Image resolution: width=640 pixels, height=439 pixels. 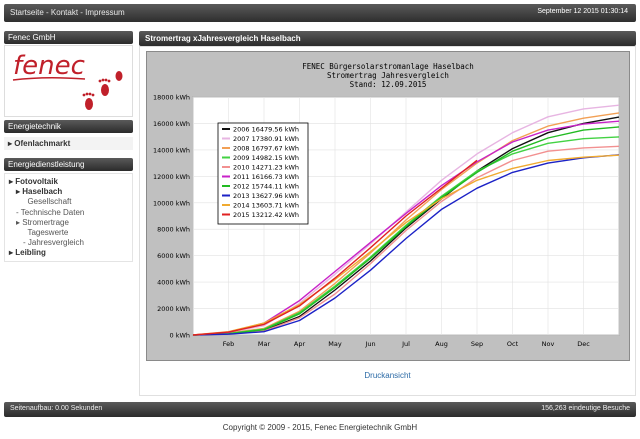 What do you see at coordinates (477, 344) in the screenshot?
I see `x-tick-label: Sep` at bounding box center [477, 344].